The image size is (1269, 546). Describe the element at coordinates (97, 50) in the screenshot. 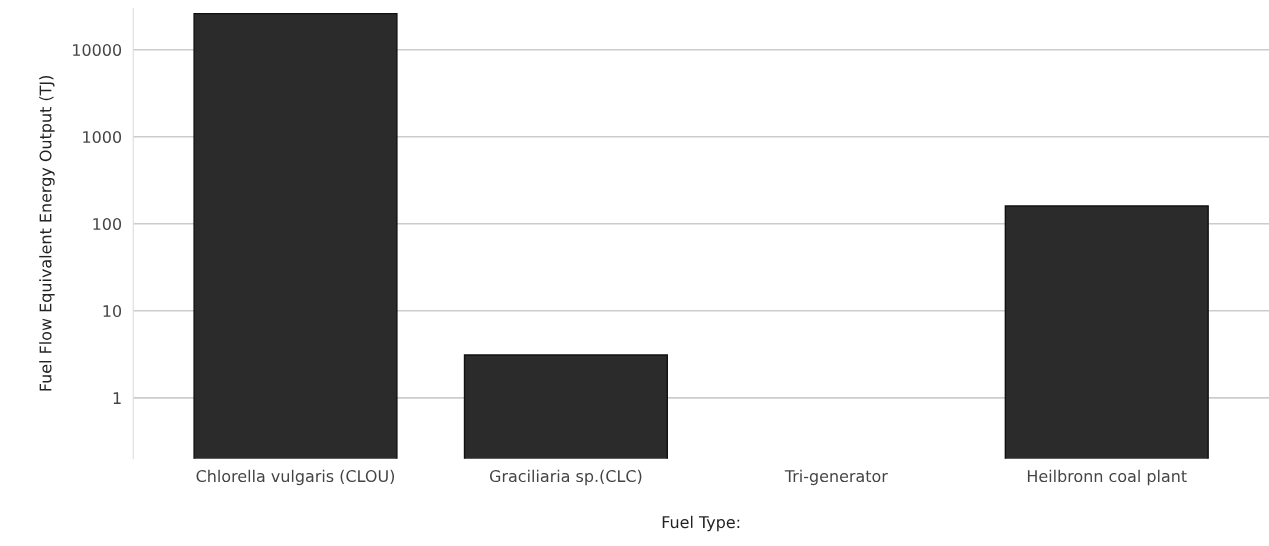

I see `y-tick-label: 10000` at that location.